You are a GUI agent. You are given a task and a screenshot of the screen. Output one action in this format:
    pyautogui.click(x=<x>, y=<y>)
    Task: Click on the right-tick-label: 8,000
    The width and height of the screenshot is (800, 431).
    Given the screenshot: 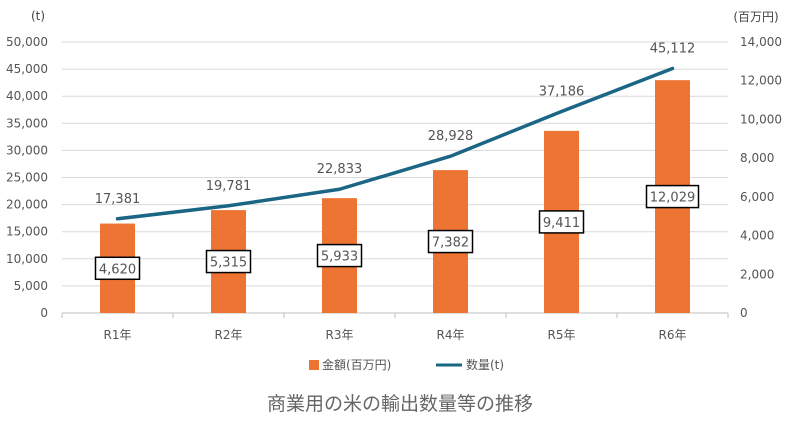 What is the action you would take?
    pyautogui.click(x=757, y=158)
    